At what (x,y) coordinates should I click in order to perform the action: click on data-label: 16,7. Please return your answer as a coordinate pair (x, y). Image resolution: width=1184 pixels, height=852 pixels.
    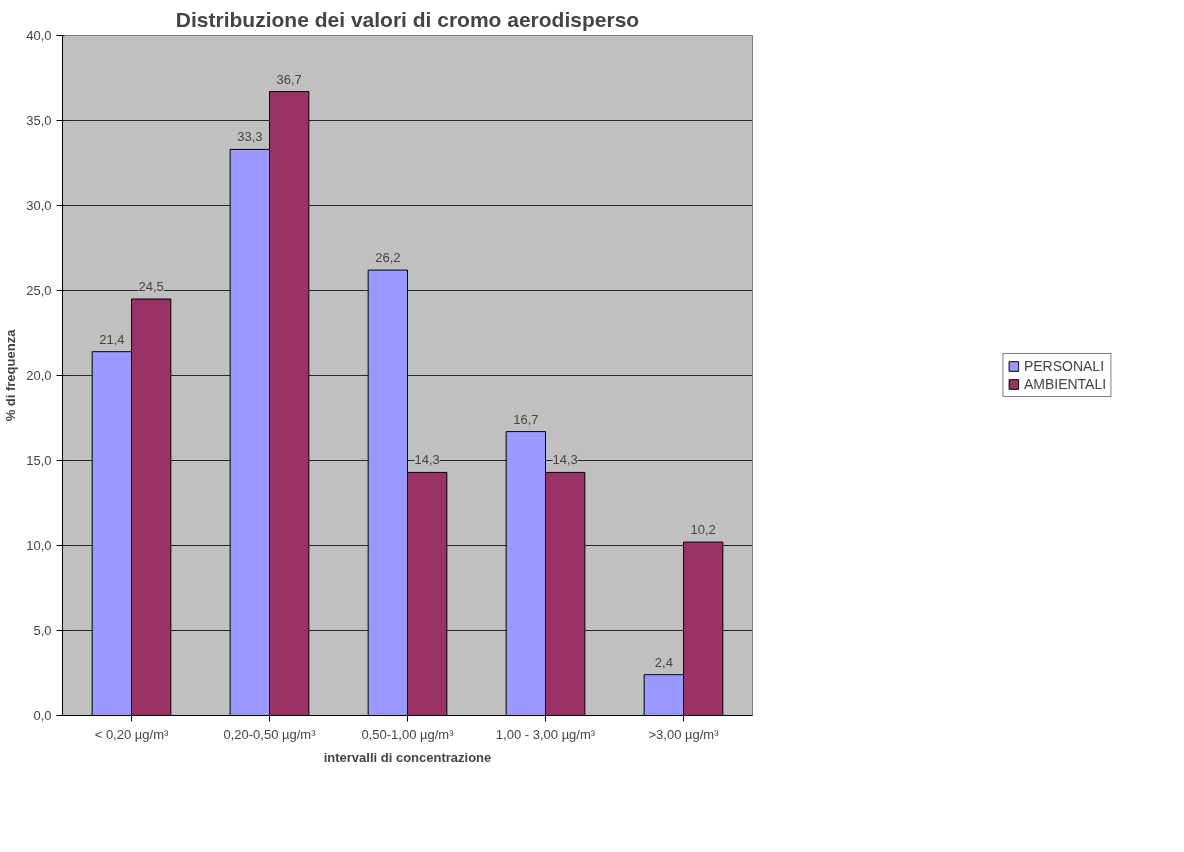
    Looking at the image, I should click on (526, 419).